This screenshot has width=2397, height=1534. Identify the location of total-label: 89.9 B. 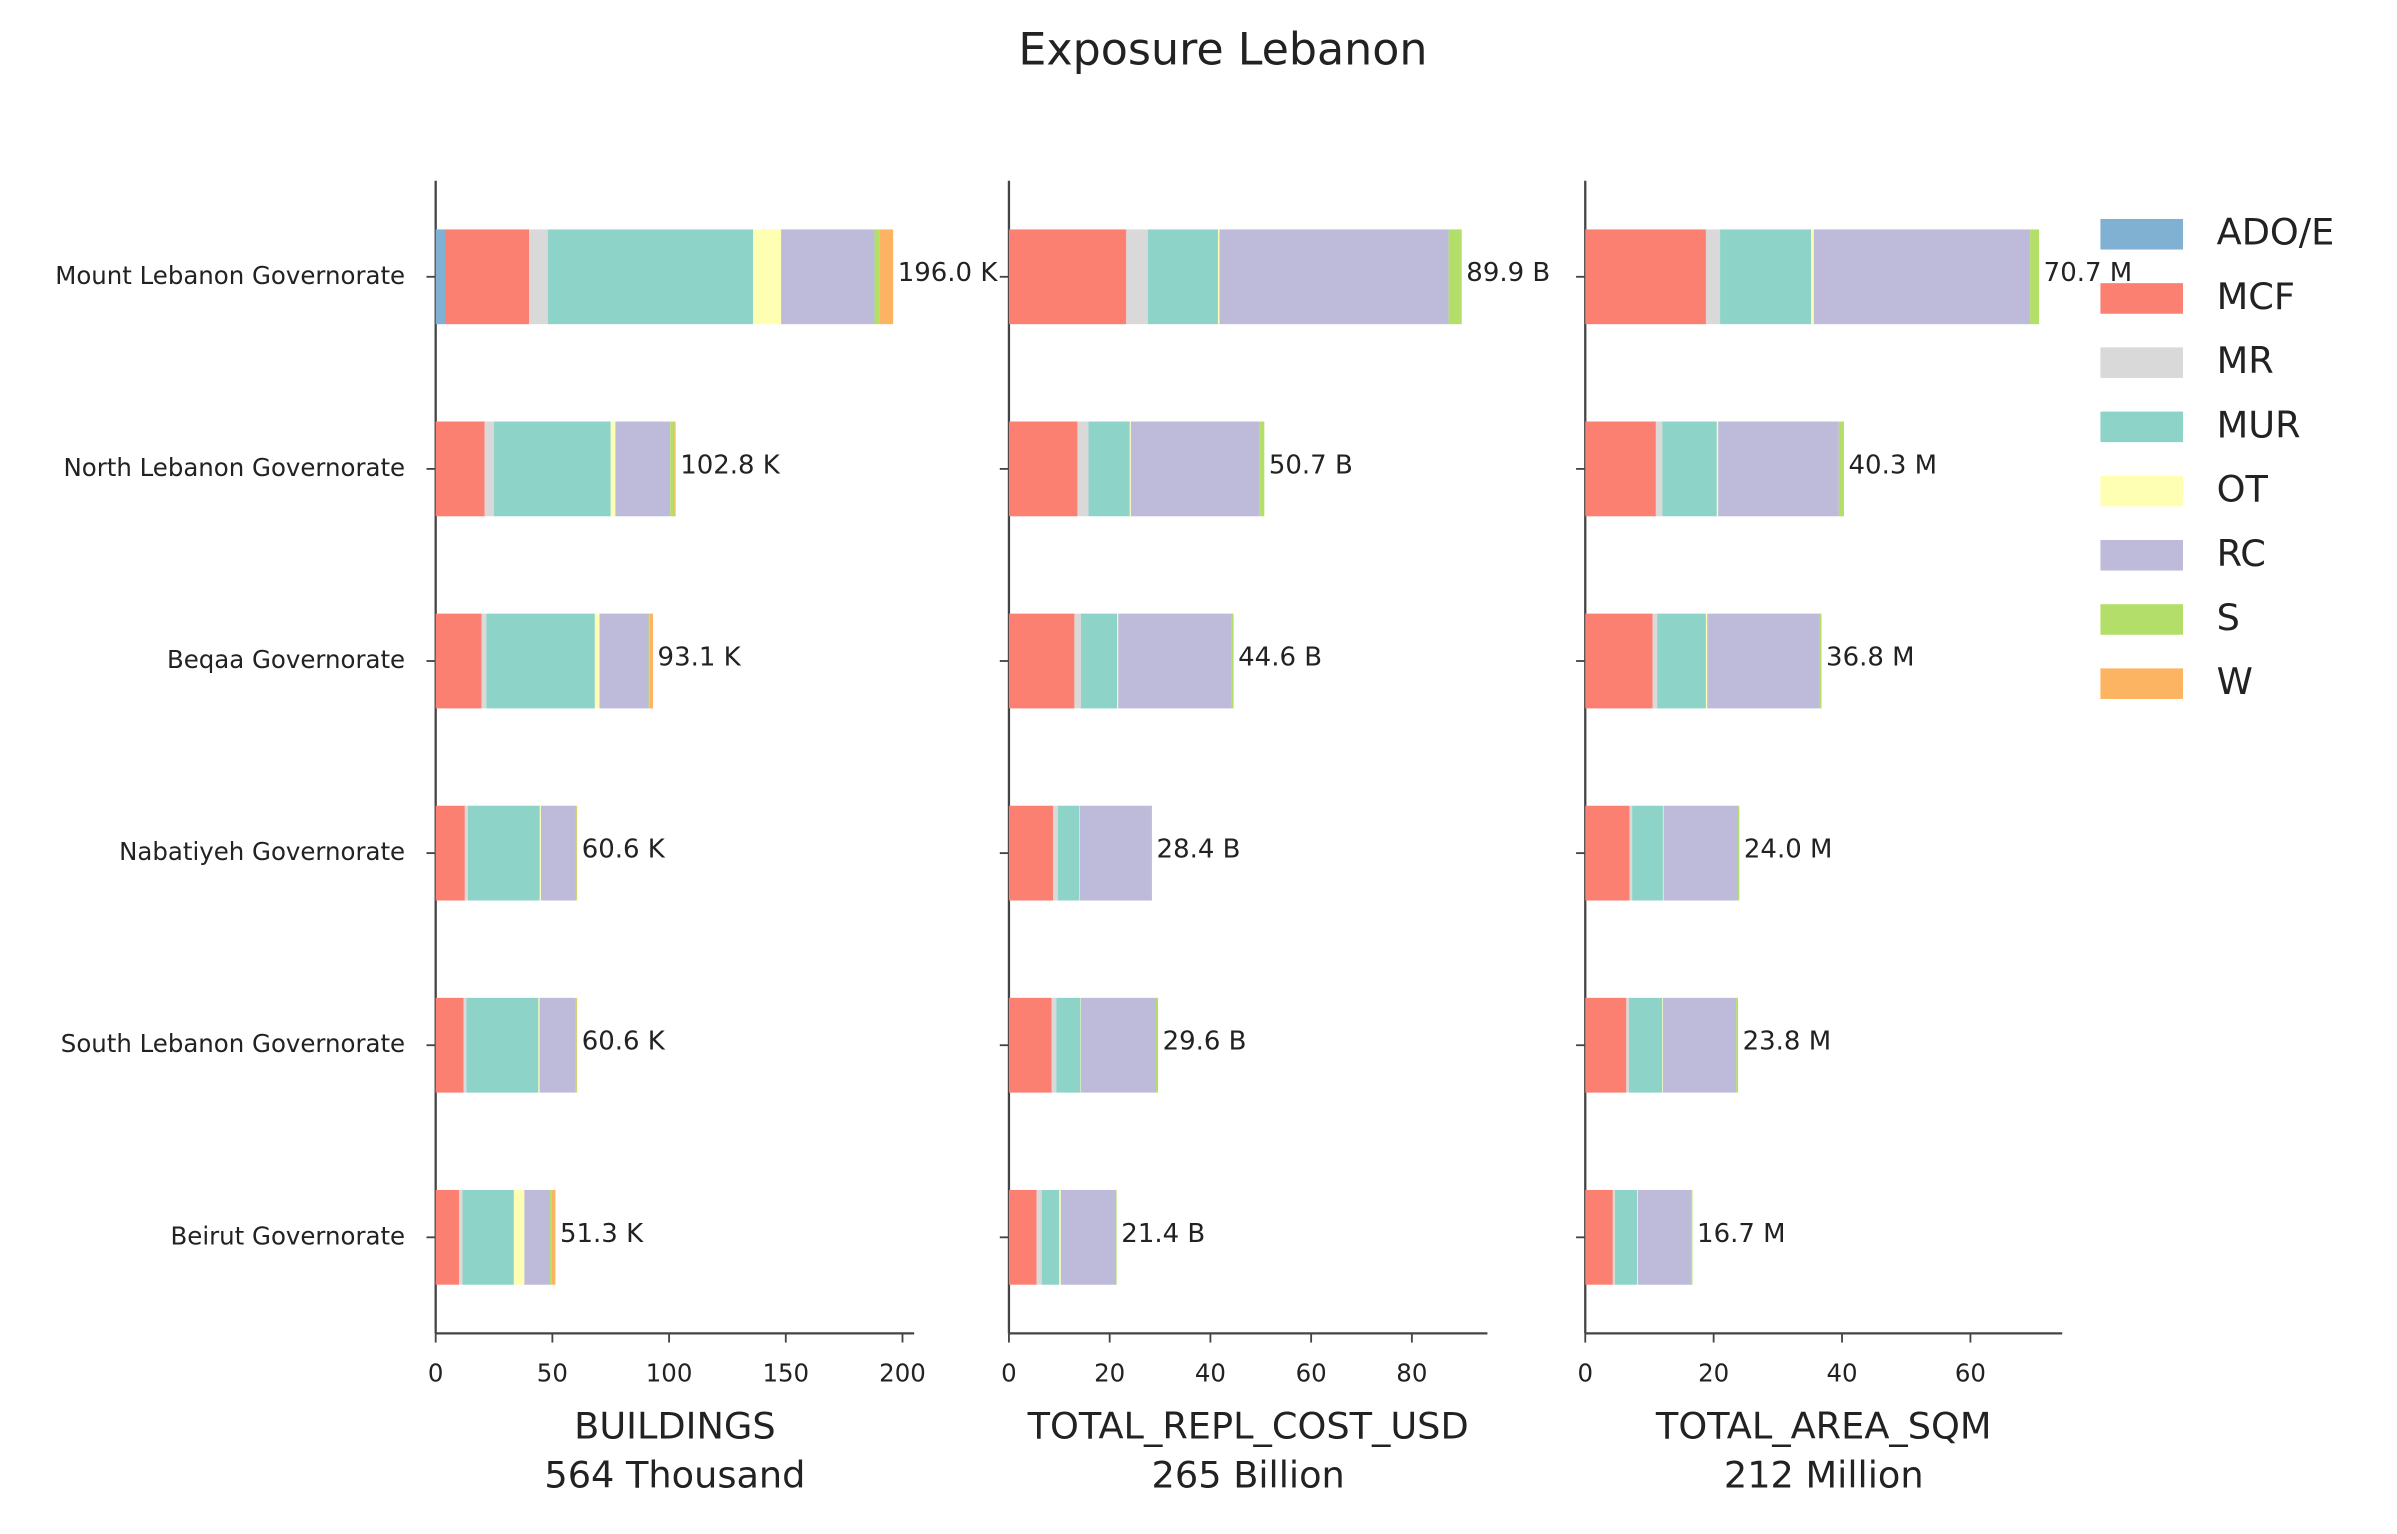
(1508, 273).